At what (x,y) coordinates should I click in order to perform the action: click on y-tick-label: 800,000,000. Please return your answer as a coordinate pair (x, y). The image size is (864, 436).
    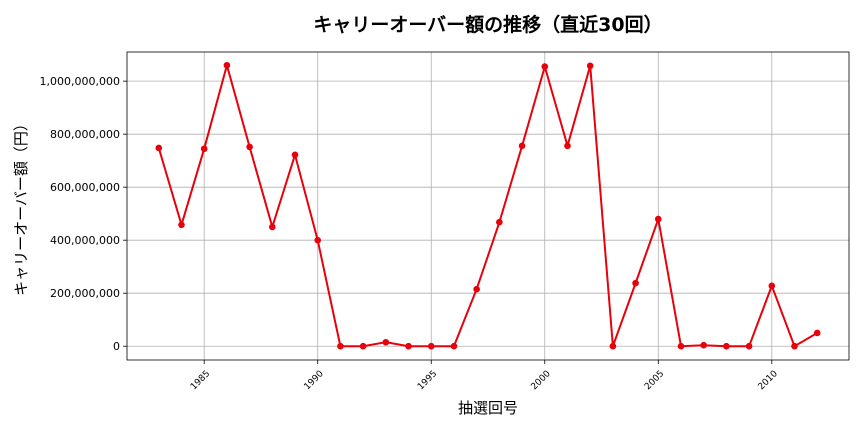
    Looking at the image, I should click on (85, 134).